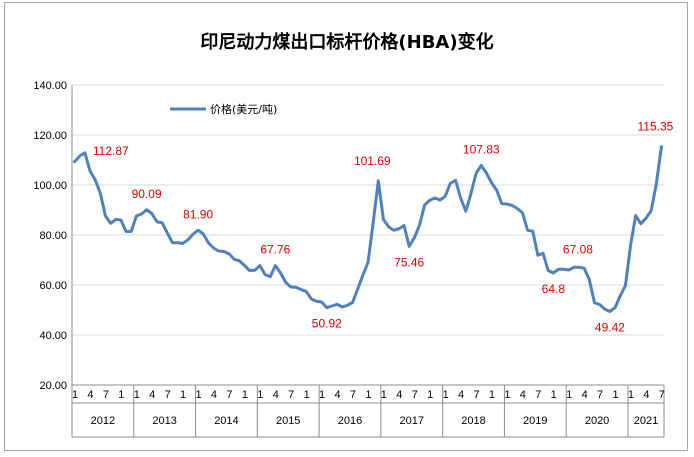 The width and height of the screenshot is (694, 457). Describe the element at coordinates (409, 262) in the screenshot. I see `data-label: 75.46` at that location.